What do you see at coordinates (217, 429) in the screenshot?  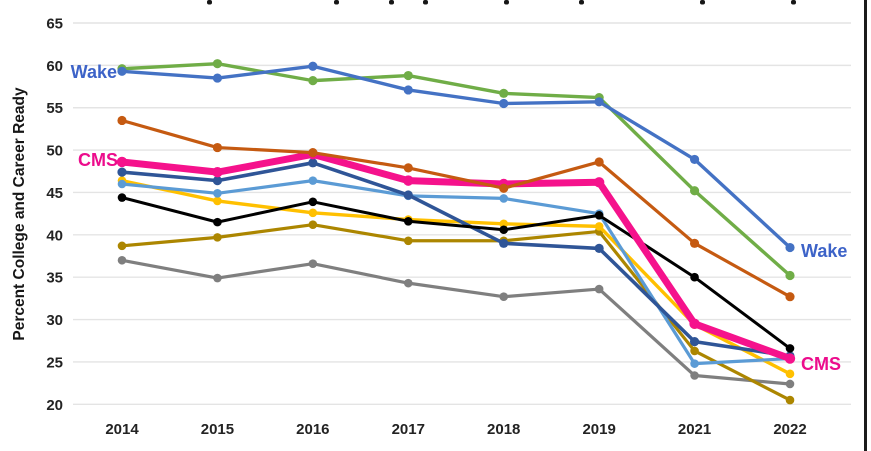 I see `x-tick-label: 2015` at bounding box center [217, 429].